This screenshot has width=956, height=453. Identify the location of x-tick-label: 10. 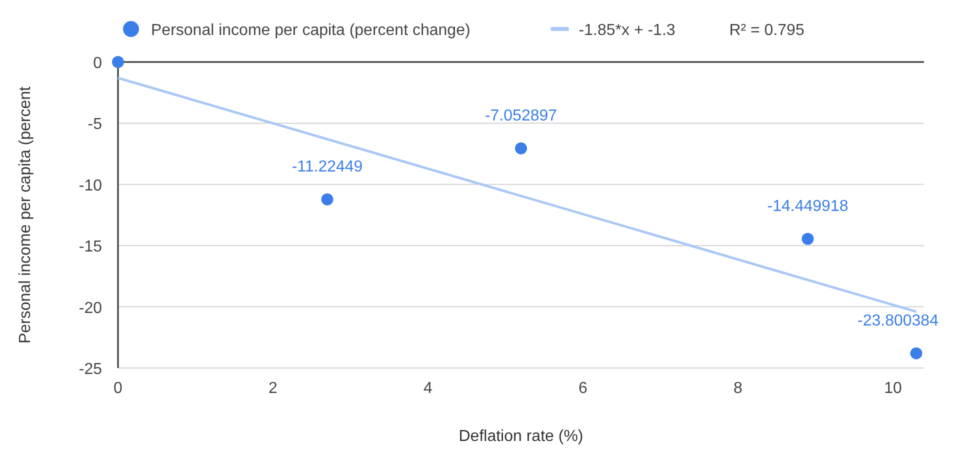
(893, 388).